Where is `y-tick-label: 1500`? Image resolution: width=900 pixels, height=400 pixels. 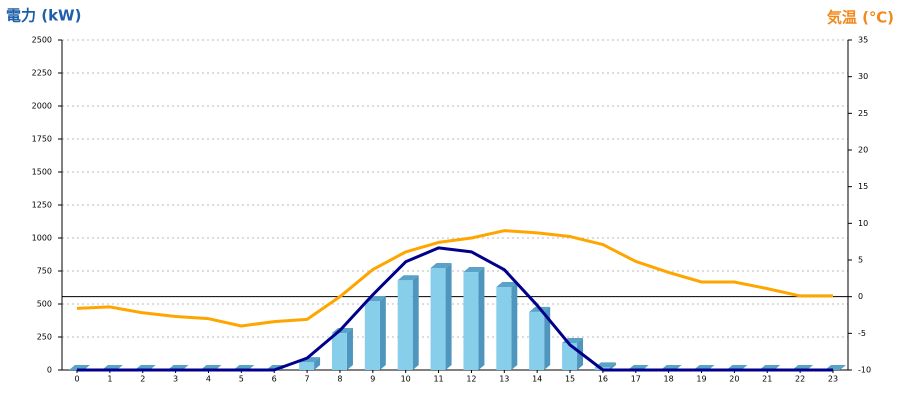
y-tick-label: 1500 is located at coordinates (42, 172).